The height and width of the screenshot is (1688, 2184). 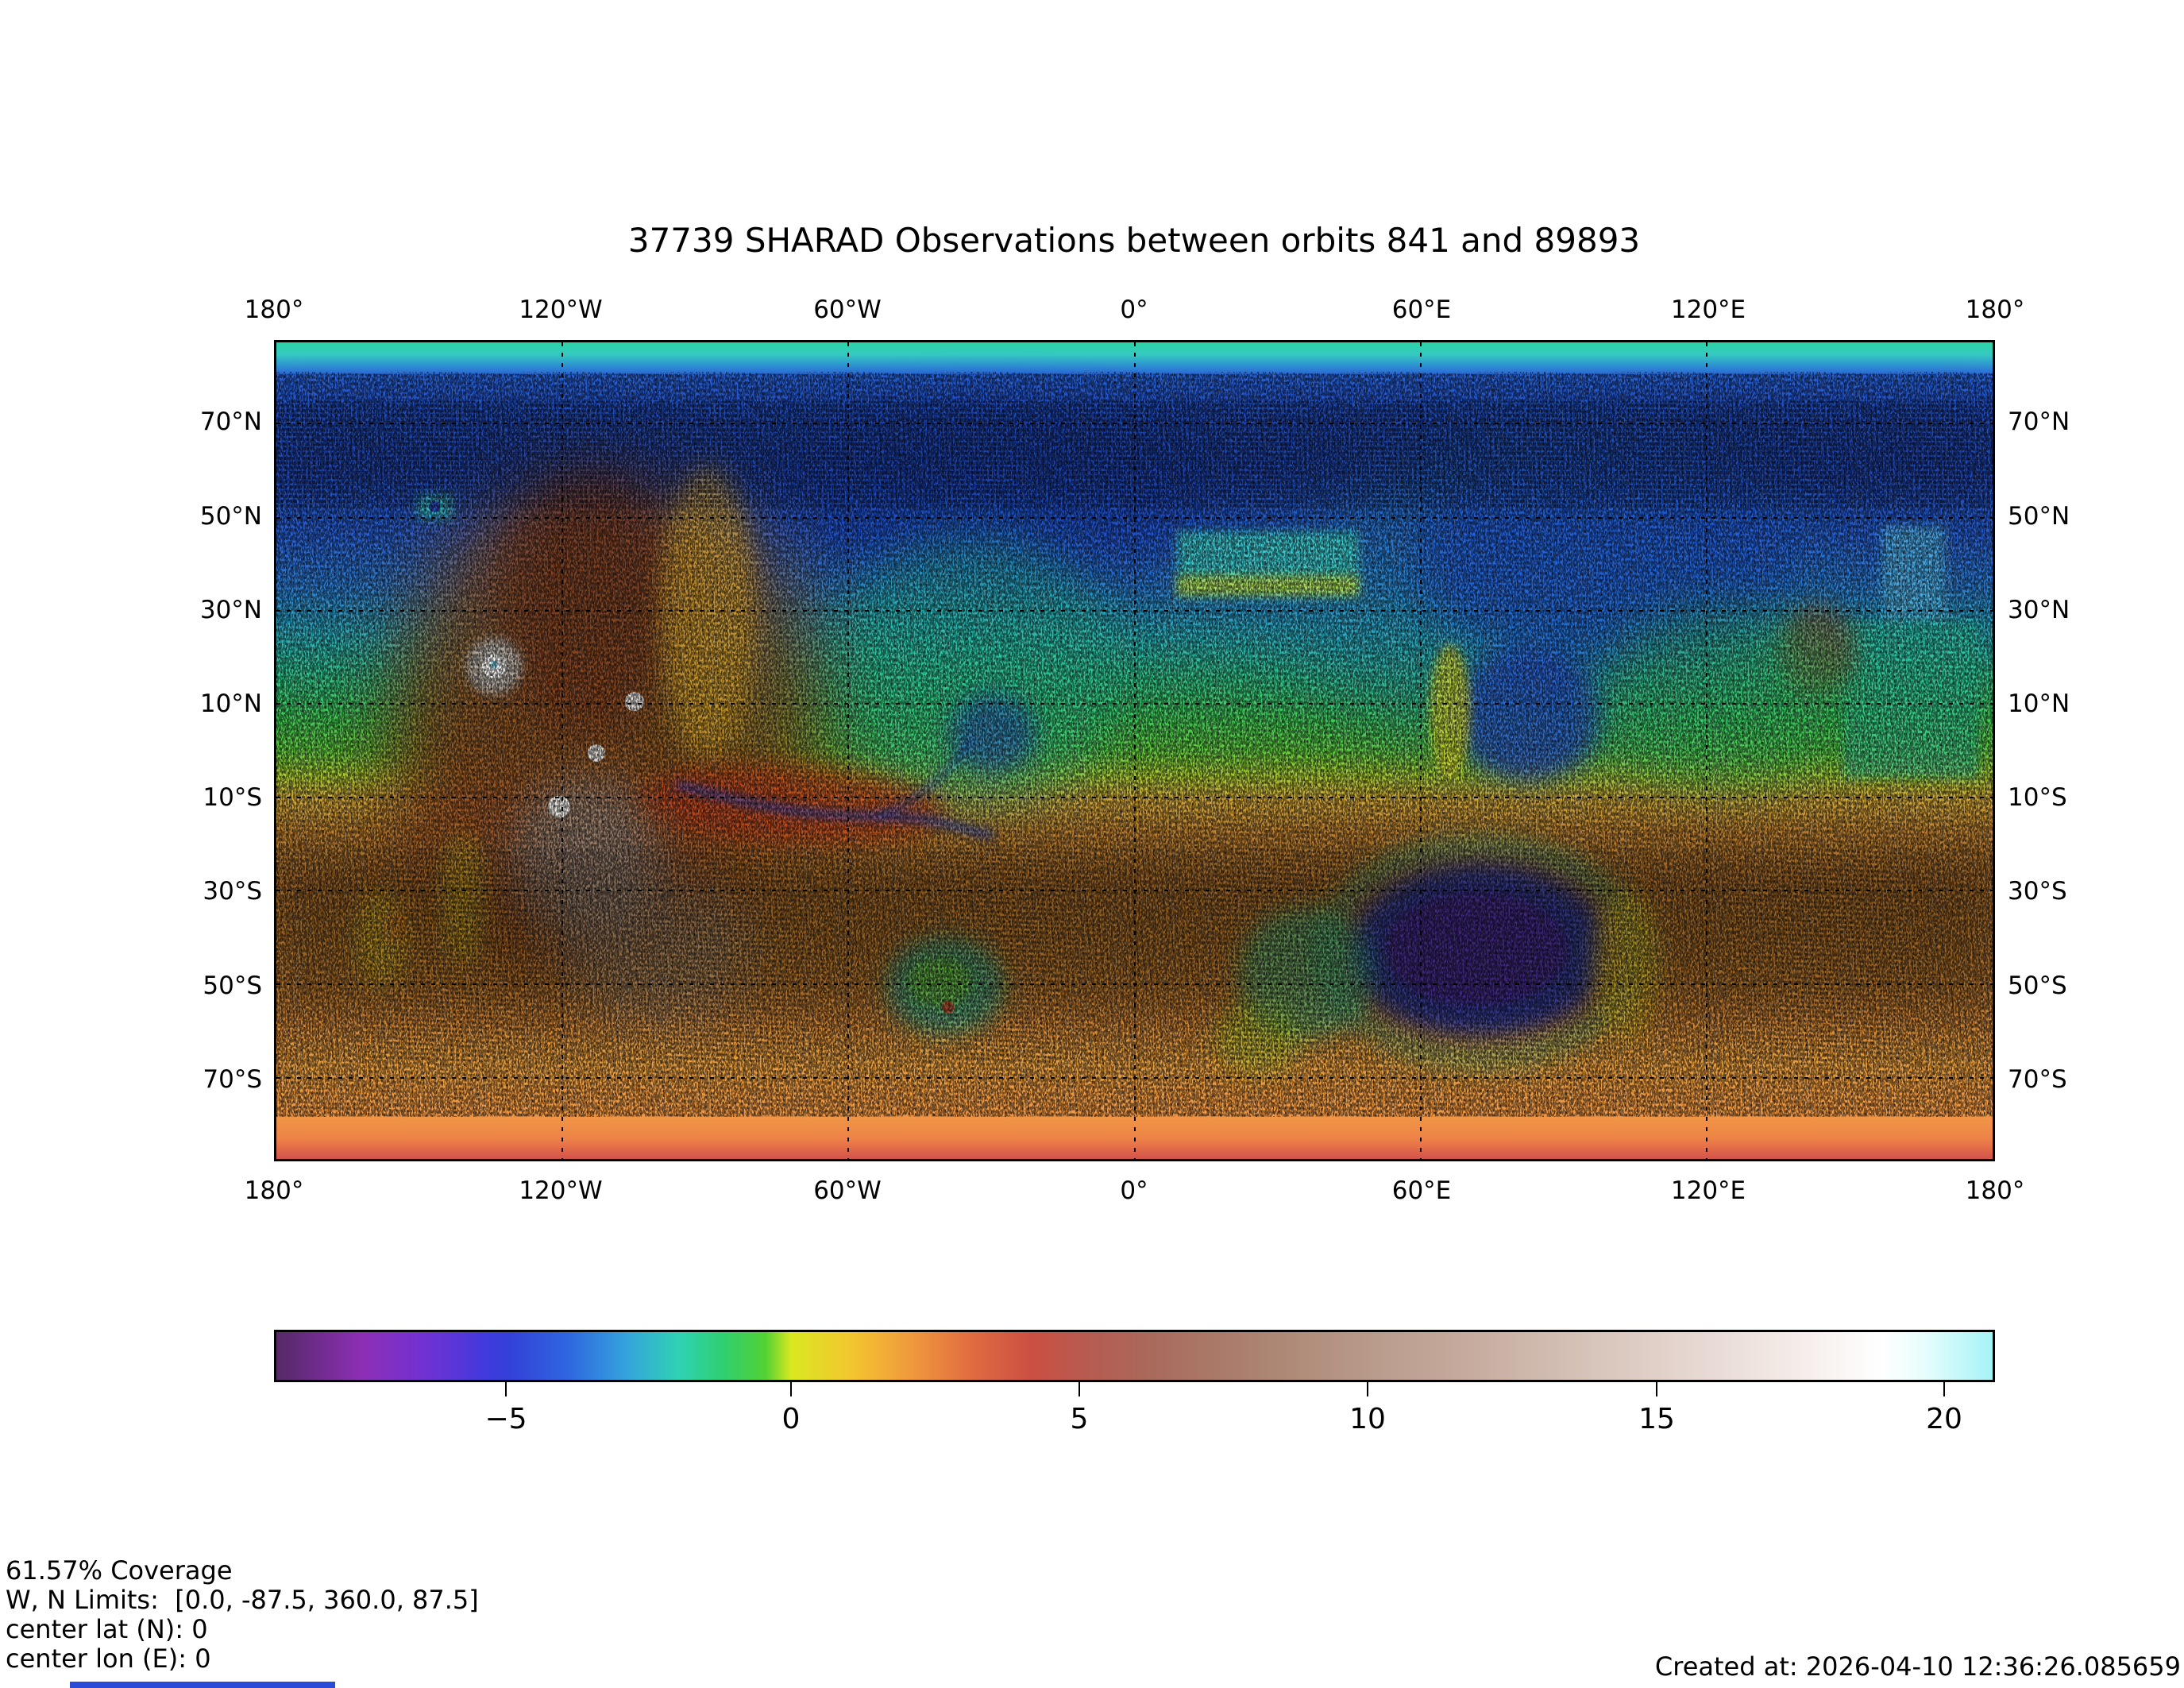 What do you see at coordinates (109, 1659) in the screenshot?
I see `center-lon-text: center lon (E): 0` at bounding box center [109, 1659].